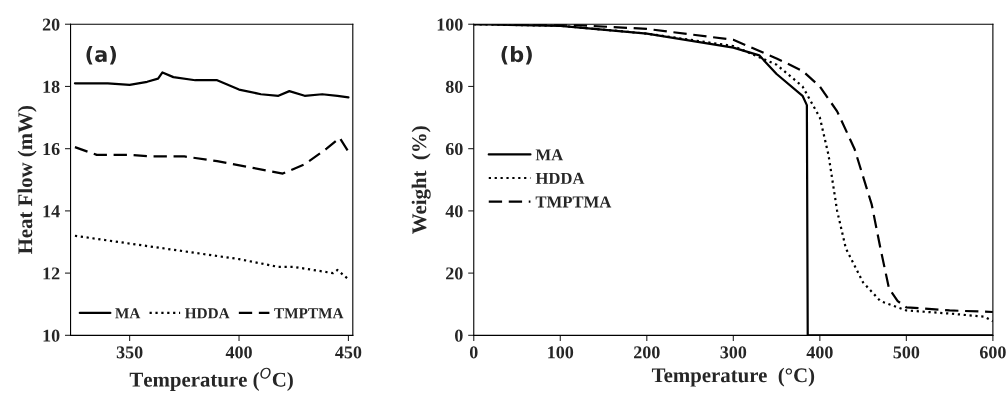  I want to click on y-tick-label: 80, so click(454, 86).